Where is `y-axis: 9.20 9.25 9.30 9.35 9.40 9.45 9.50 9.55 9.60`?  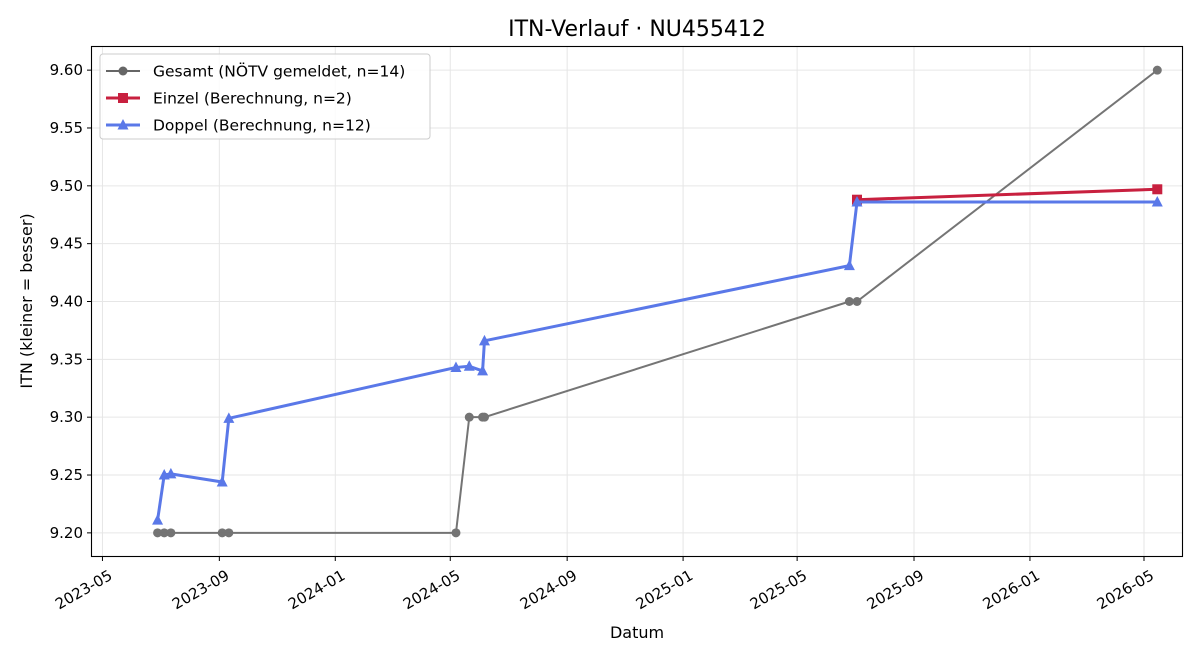 y-axis: 9.20 9.25 9.30 9.35 9.40 9.45 9.50 9.55 9.60 is located at coordinates (71, 301).